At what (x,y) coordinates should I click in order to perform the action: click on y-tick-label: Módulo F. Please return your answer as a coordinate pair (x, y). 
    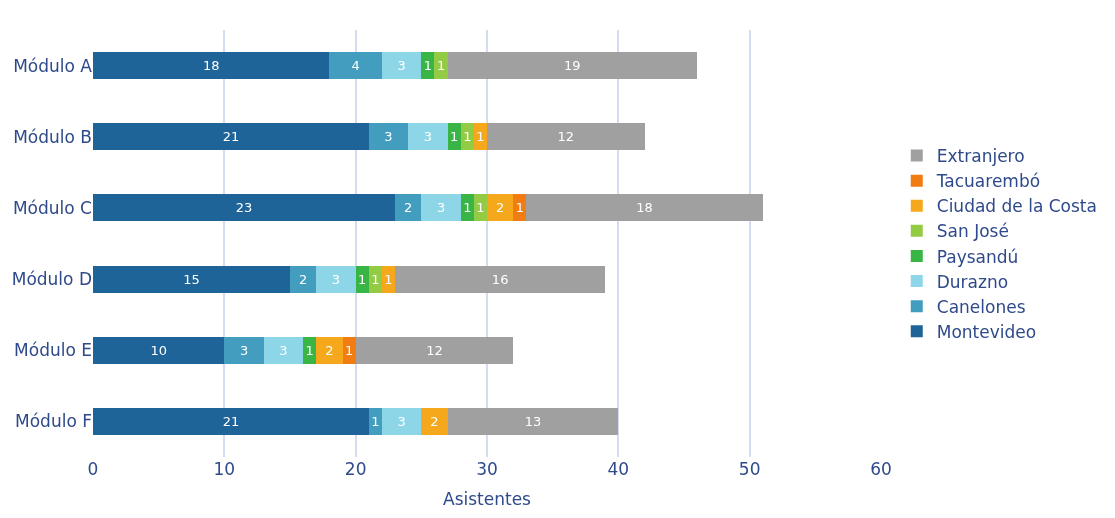
    Looking at the image, I should click on (53, 421).